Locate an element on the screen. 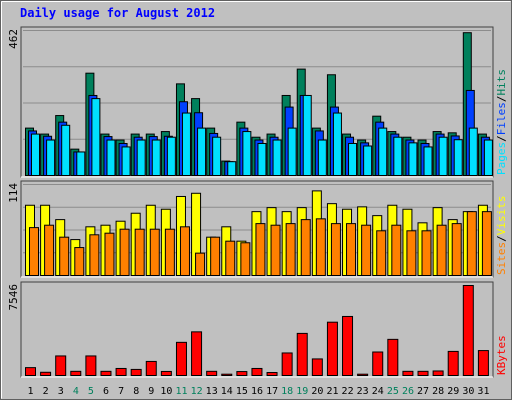  legend-entry: / is located at coordinates (501, 138).